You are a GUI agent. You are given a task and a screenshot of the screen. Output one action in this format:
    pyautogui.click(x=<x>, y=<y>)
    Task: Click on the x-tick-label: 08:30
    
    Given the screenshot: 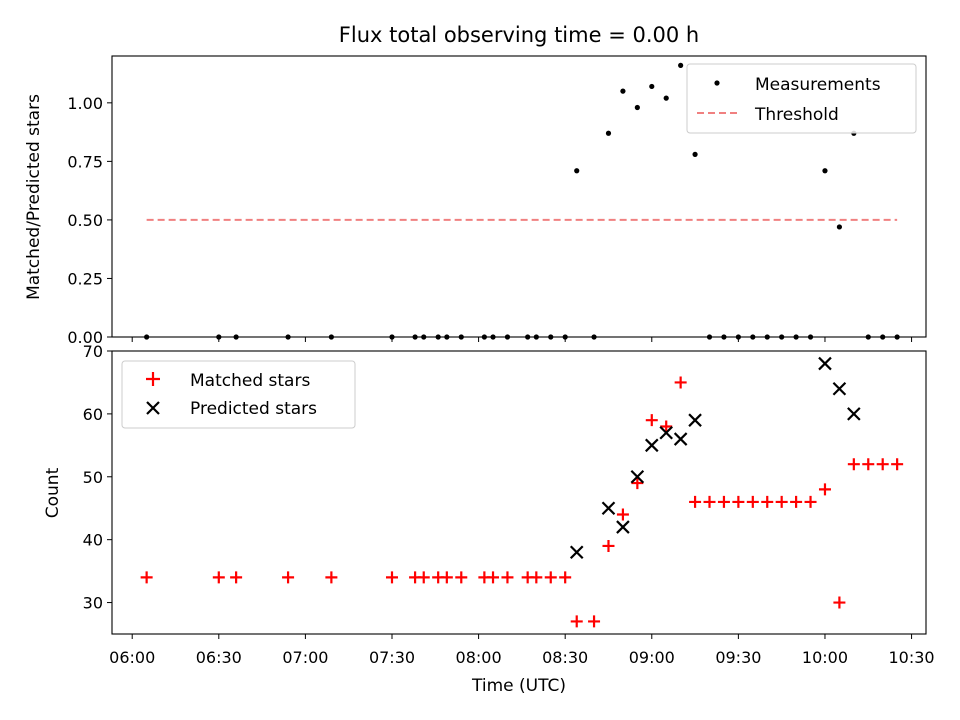 What is the action you would take?
    pyautogui.click(x=565, y=657)
    